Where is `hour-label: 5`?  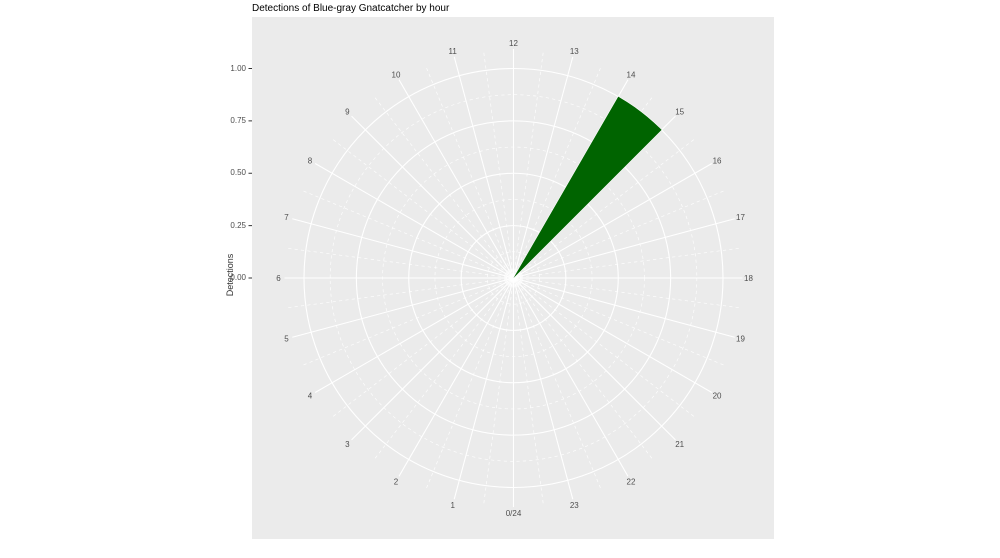 hour-label: 5 is located at coordinates (286, 339).